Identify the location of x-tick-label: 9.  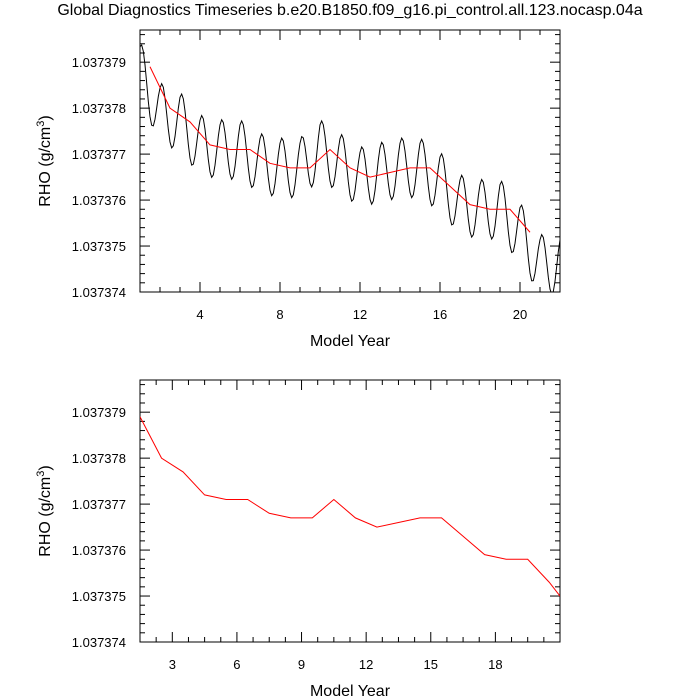
(301, 664).